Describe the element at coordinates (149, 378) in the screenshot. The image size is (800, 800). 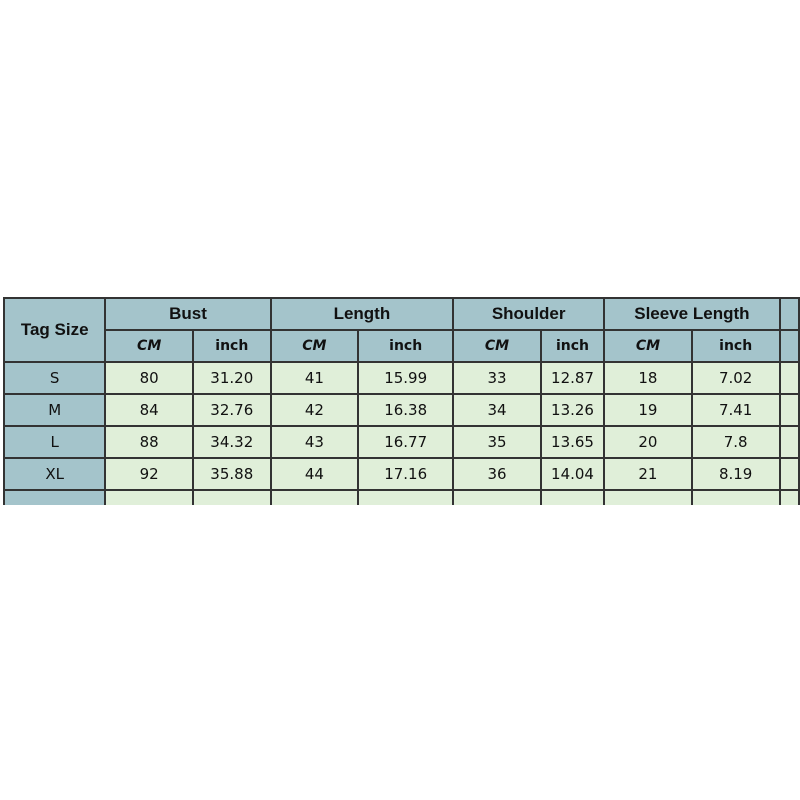
I see `value-cell: 80` at that location.